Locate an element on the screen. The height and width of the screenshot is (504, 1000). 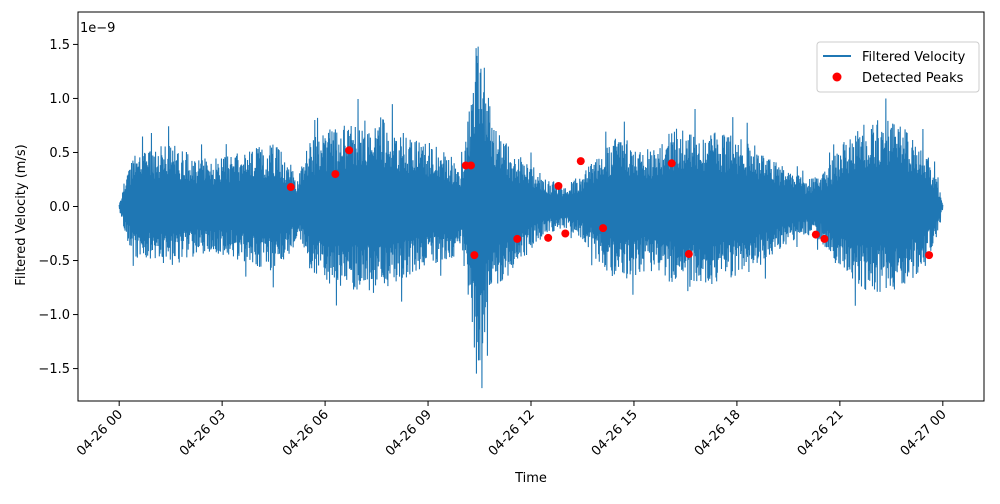
x-tick-label: 04-26 00 is located at coordinates (100, 433).